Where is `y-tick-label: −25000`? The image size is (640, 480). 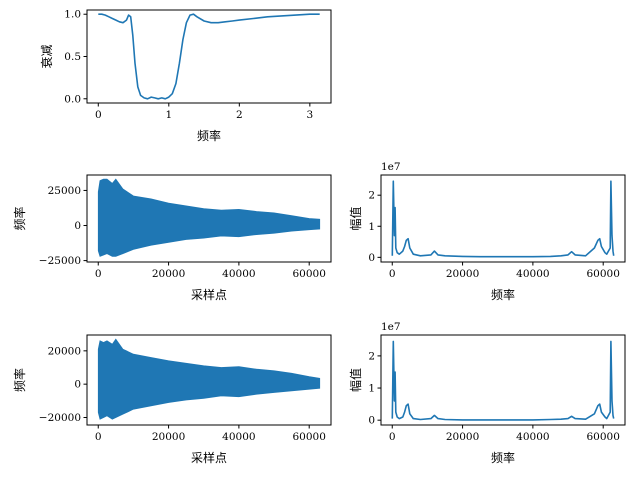
y-tick-label: −25000 is located at coordinates (60, 261).